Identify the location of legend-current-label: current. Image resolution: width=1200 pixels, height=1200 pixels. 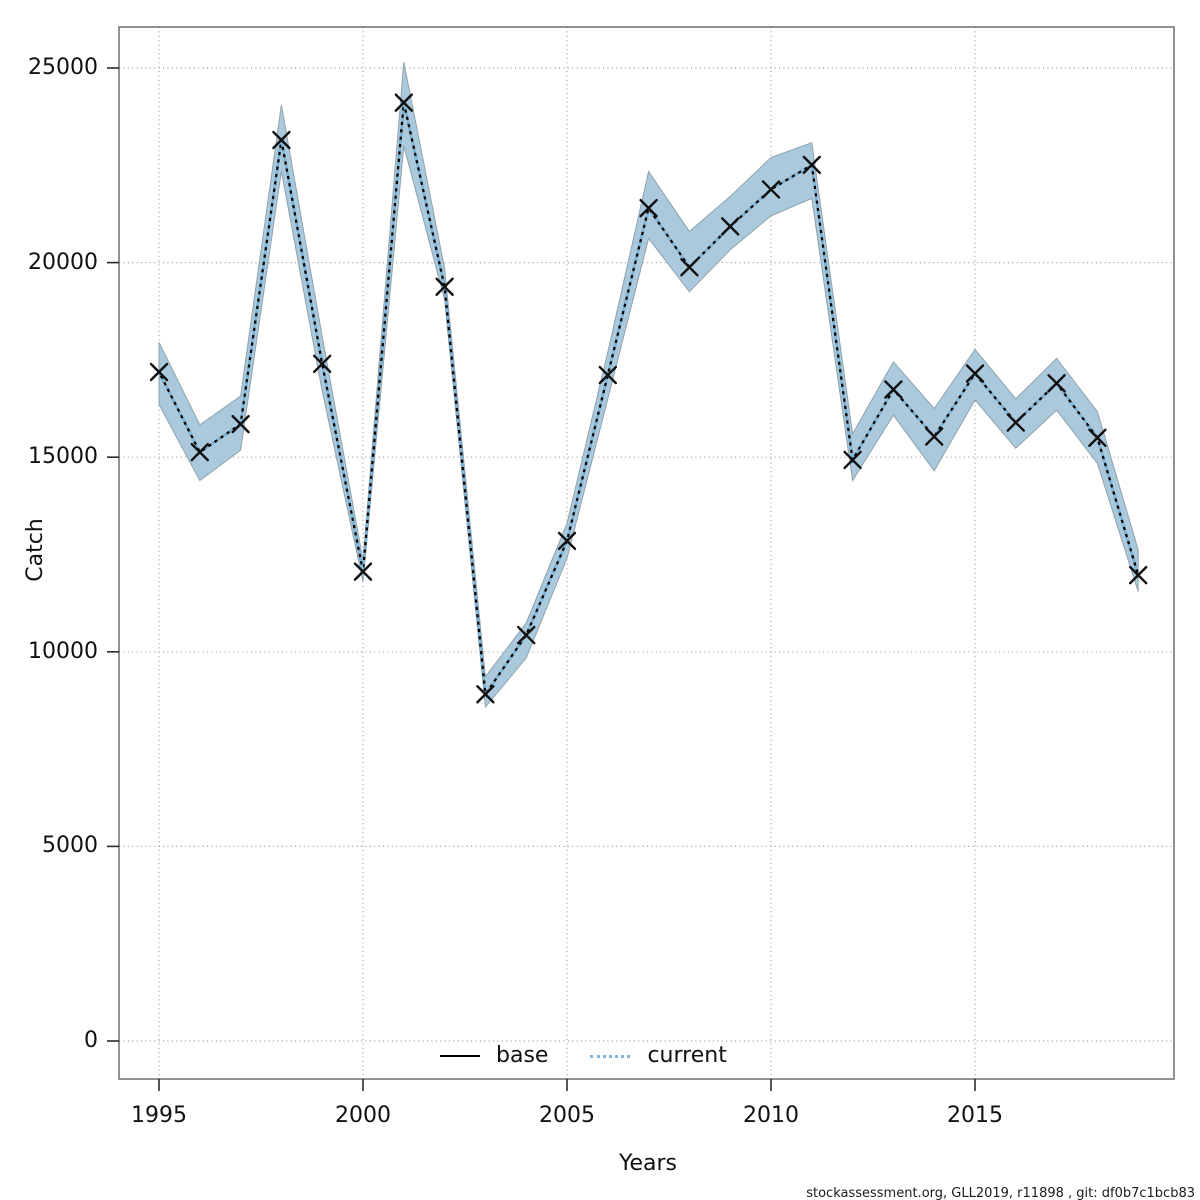
(687, 1055).